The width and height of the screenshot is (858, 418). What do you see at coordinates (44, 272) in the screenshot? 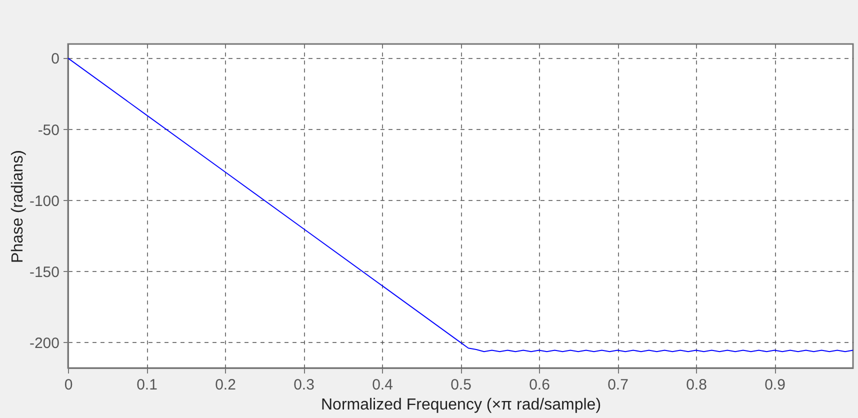
I see `y-tick-label: -150` at bounding box center [44, 272].